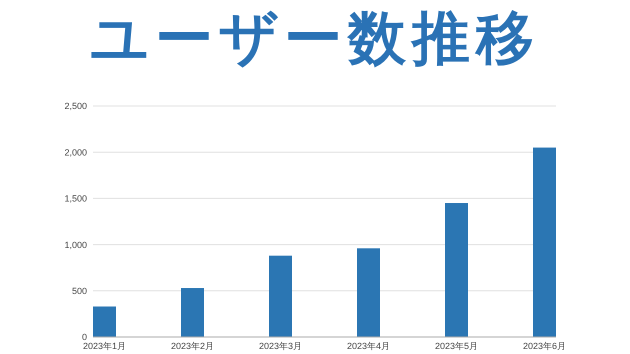 This screenshot has width=630, height=354. I want to click on y-tick-label: 1,500, so click(75, 199).